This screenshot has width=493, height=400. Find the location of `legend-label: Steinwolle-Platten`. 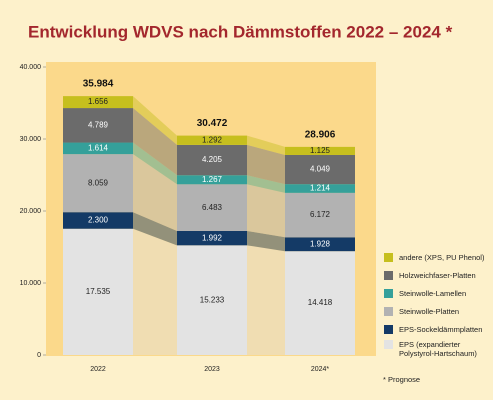

legend-label: Steinwolle-Platten is located at coordinates (429, 311).